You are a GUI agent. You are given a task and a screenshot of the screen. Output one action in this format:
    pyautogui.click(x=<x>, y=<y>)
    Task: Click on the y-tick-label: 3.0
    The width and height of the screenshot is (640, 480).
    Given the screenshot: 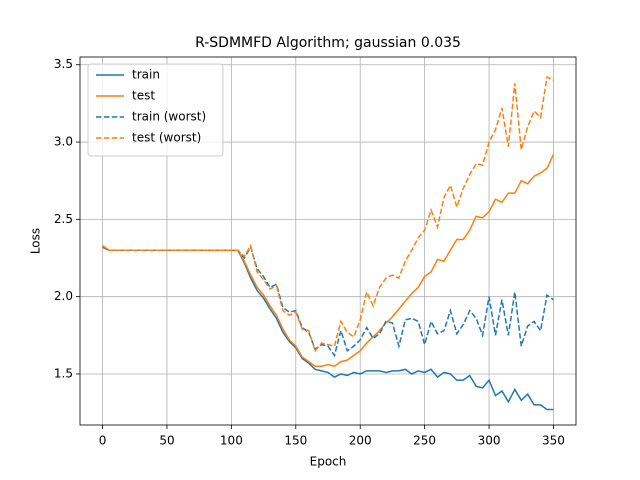 What is the action you would take?
    pyautogui.click(x=63, y=142)
    